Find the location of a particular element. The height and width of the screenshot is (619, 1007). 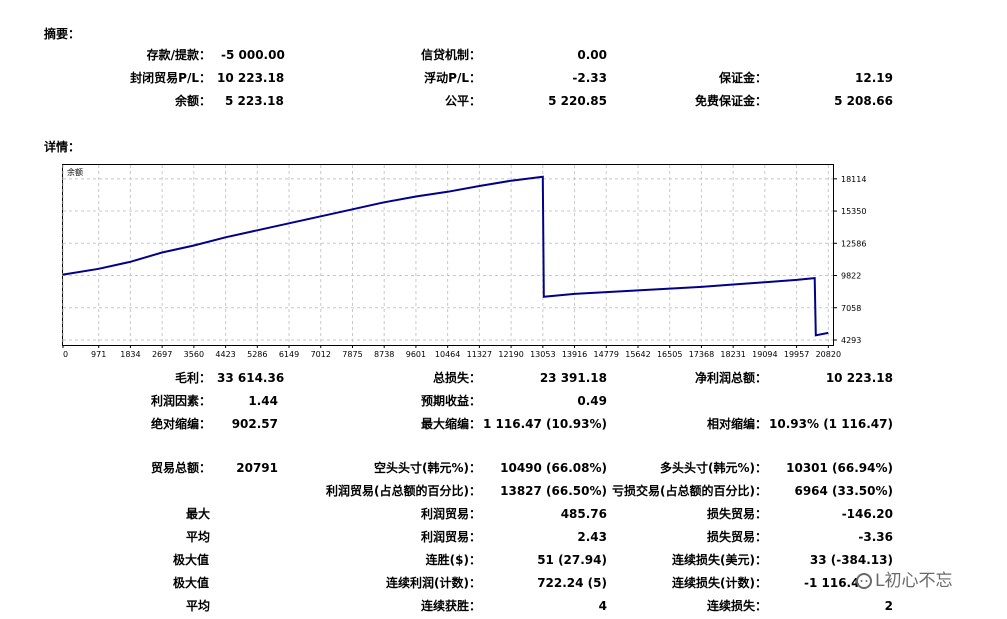

x-tick-label: 19957 is located at coordinates (796, 354).